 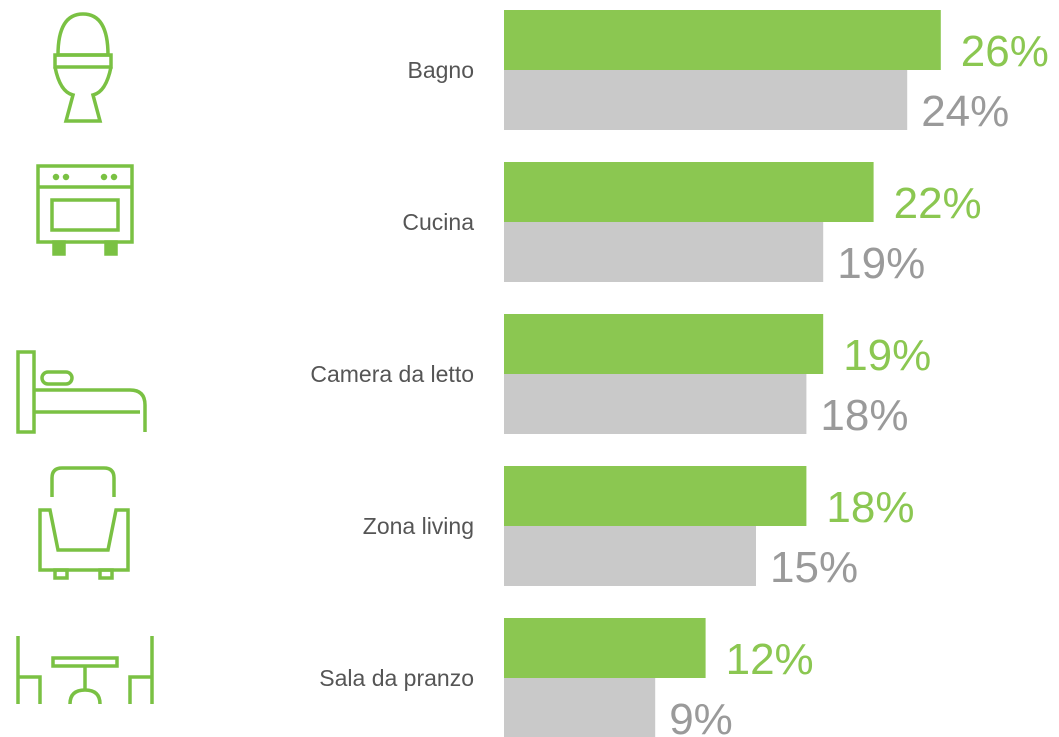 What do you see at coordinates (1005, 51) in the screenshot?
I see `value-label: 26%` at bounding box center [1005, 51].